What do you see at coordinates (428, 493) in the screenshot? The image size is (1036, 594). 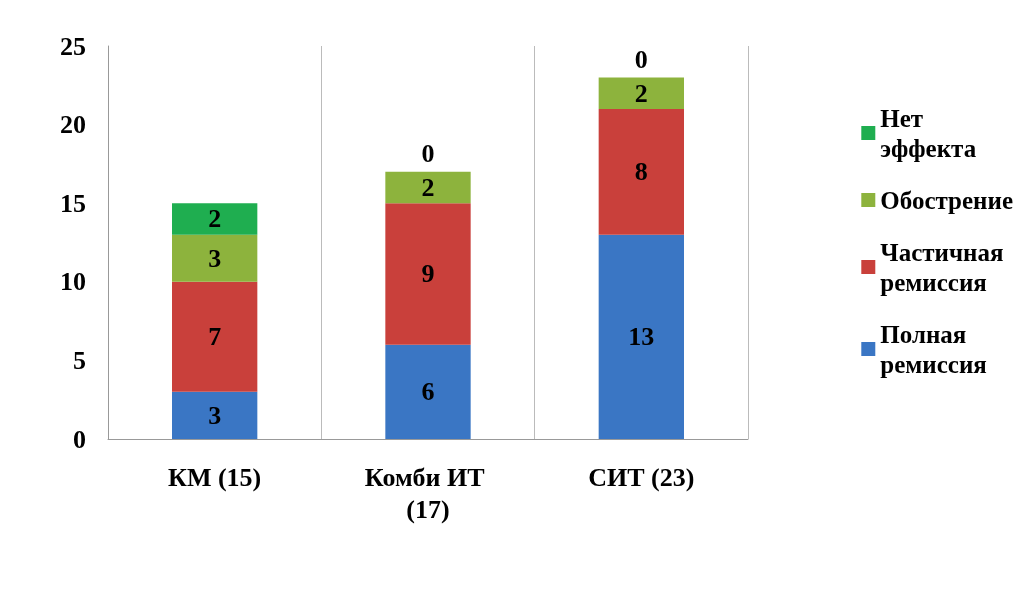 I see `x-tick-label: Комби ИТ (17)` at bounding box center [428, 493].